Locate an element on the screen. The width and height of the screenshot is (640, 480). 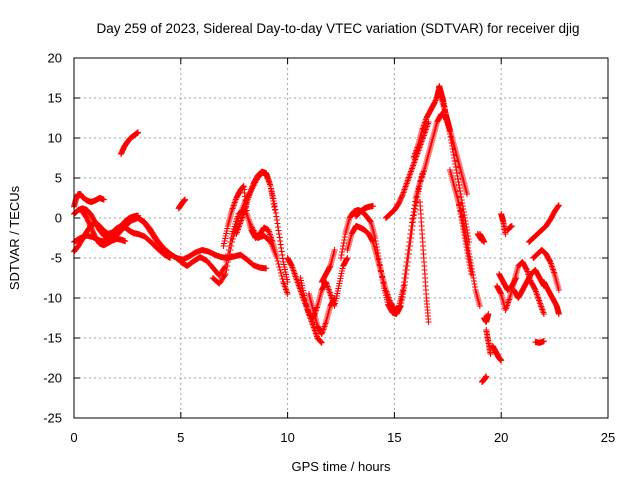
y-tick-label: 20 is located at coordinates (55, 58).